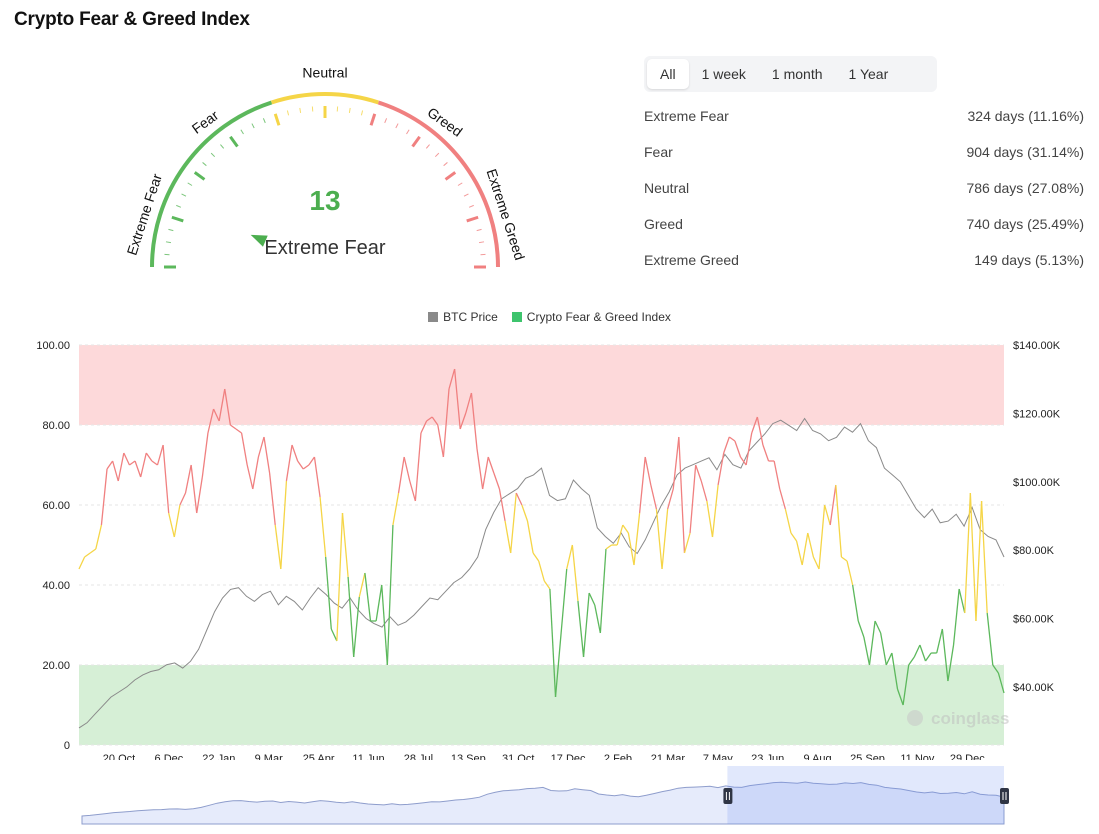  What do you see at coordinates (468, 756) in the screenshot?
I see `x-tick-label: 13 Sep` at bounding box center [468, 756].